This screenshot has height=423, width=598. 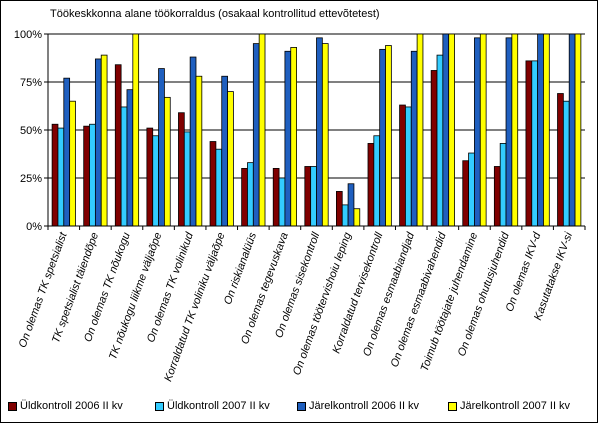 What do you see at coordinates (218, 406) in the screenshot?
I see `legend-label: Üldkontroll 2007 II kv` at bounding box center [218, 406].